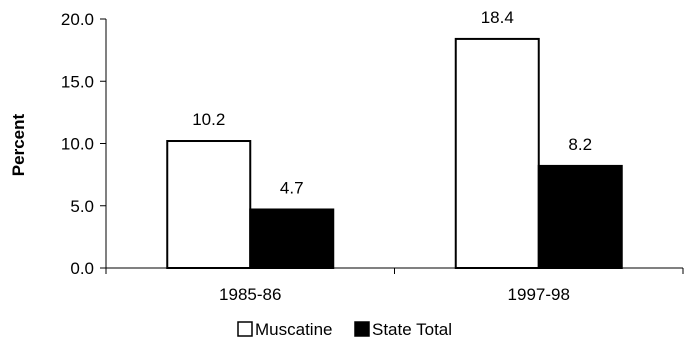 The width and height of the screenshot is (686, 345). Describe the element at coordinates (208, 119) in the screenshot. I see `data-label: 10.2` at that location.